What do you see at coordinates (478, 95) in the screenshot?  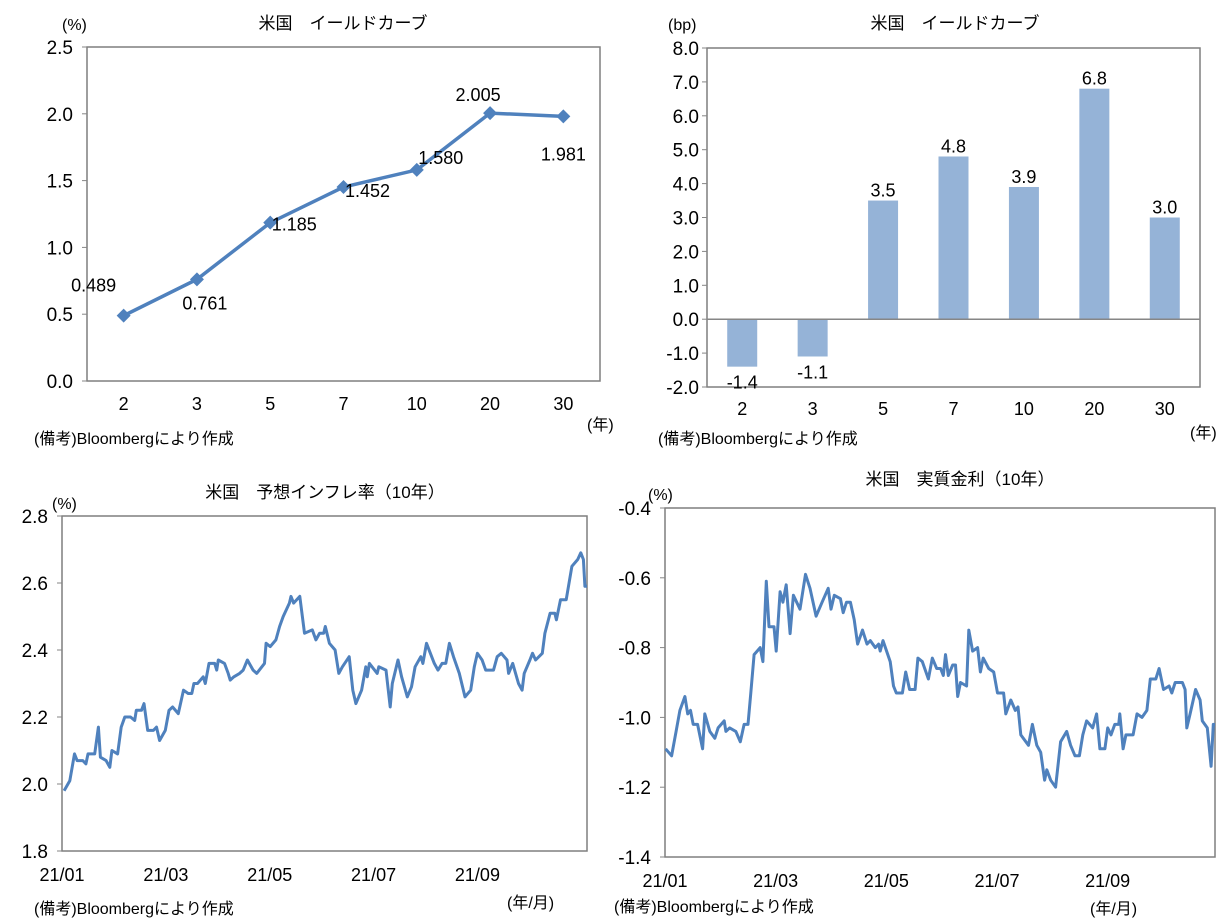 I see `data-label: 2.005` at bounding box center [478, 95].